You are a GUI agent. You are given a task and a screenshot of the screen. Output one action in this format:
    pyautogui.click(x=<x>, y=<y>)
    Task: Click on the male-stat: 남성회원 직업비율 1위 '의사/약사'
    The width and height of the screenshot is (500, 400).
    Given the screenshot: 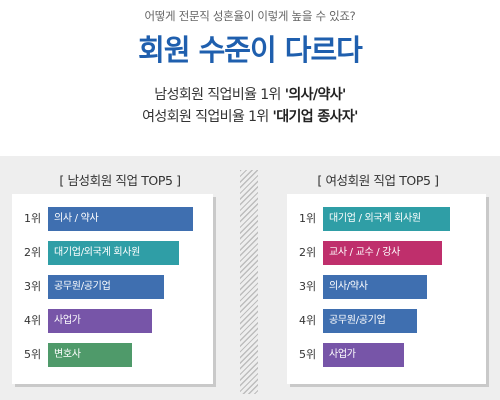 What is the action you would take?
    pyautogui.click(x=250, y=94)
    